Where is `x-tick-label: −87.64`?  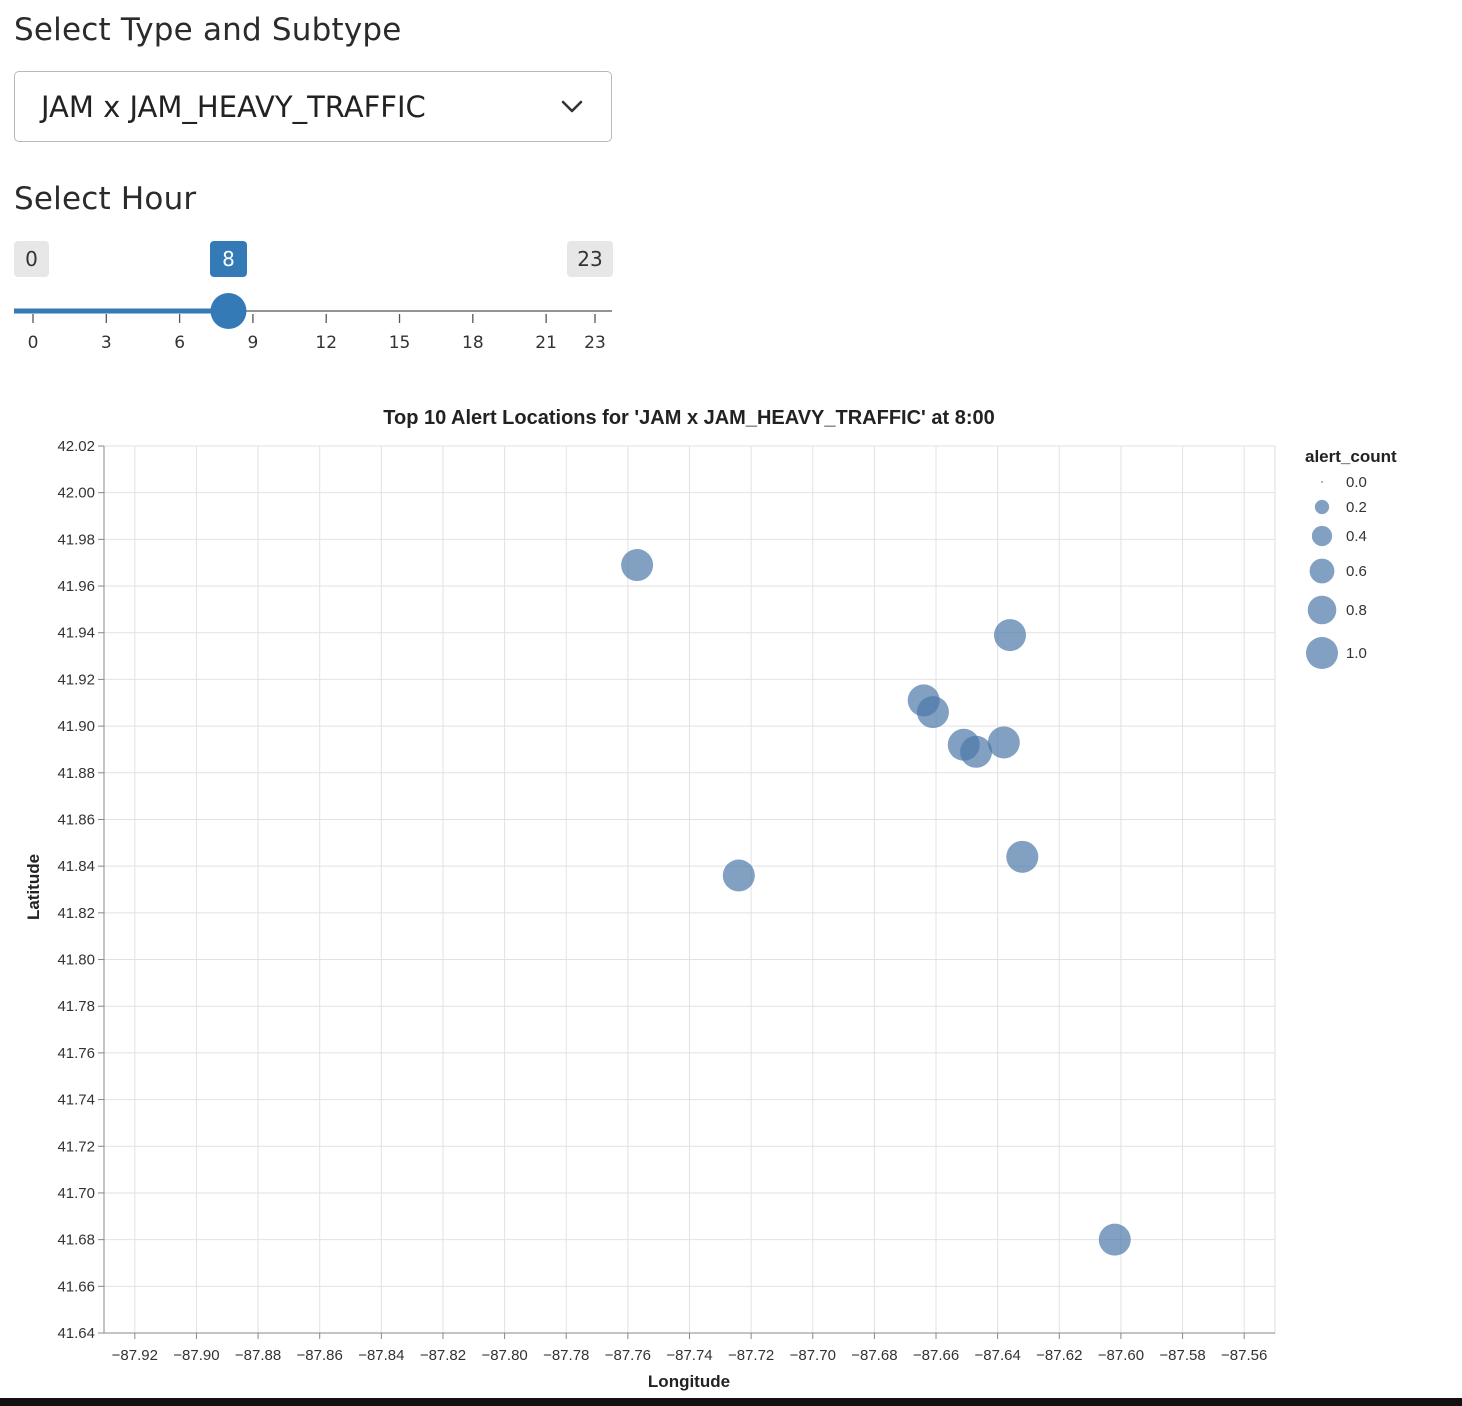
x-tick-label: −87.64 is located at coordinates (998, 1355).